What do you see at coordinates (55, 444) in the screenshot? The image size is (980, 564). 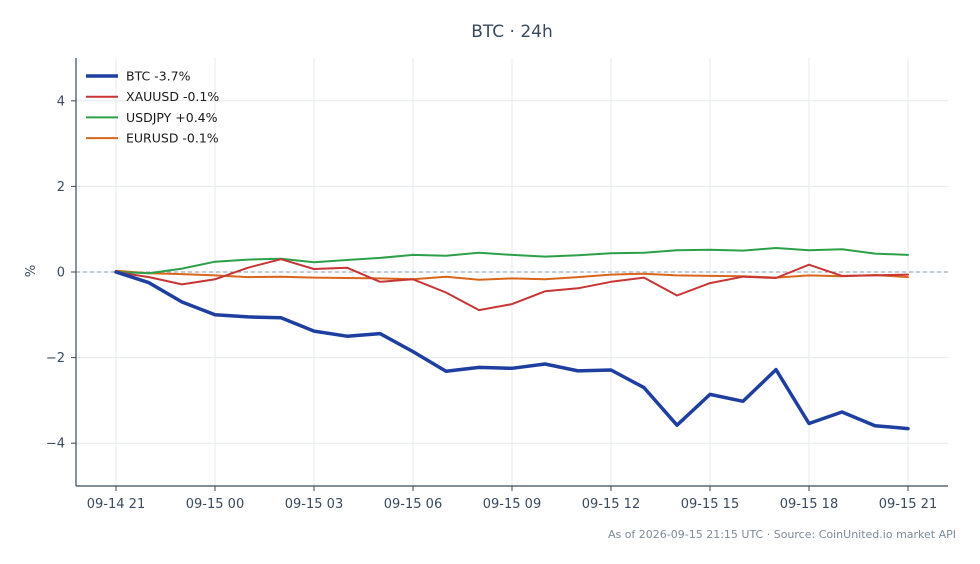 I see `y-tick-label: −4` at bounding box center [55, 444].